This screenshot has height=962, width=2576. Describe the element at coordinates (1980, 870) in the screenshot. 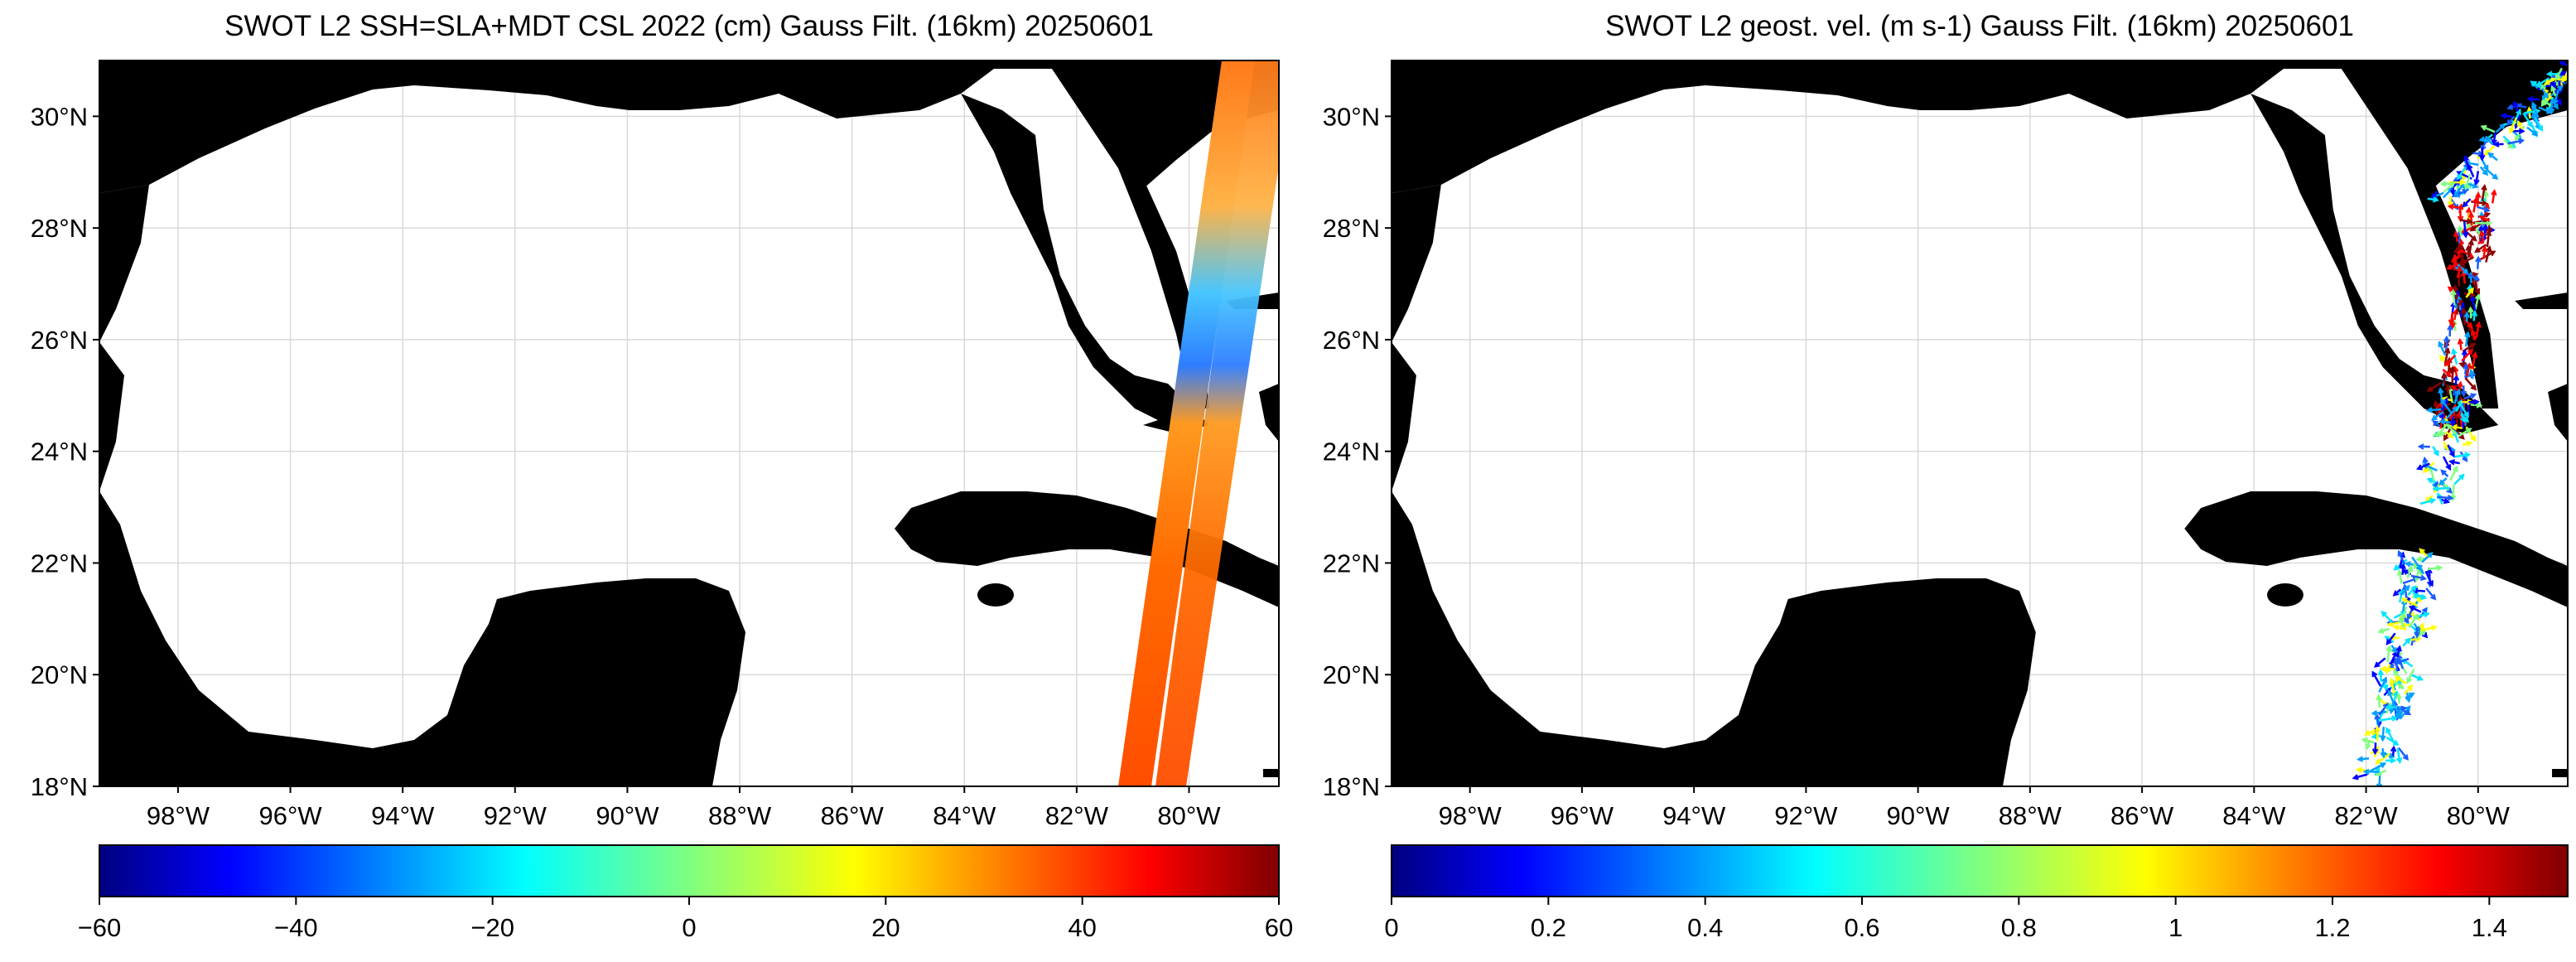

I see `velocity-colorbar` at that location.